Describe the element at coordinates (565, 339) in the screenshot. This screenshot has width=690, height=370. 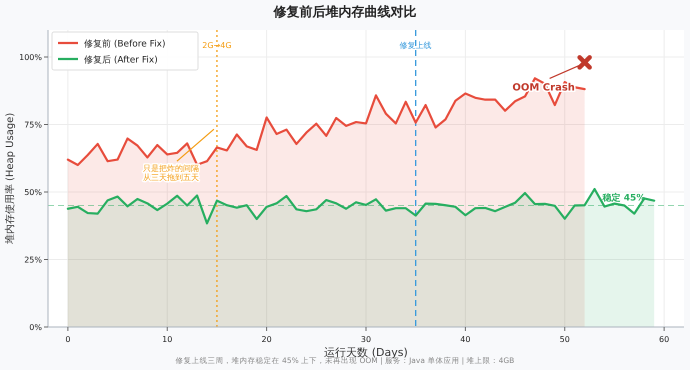
I see `x-tick-label: 50` at that location.